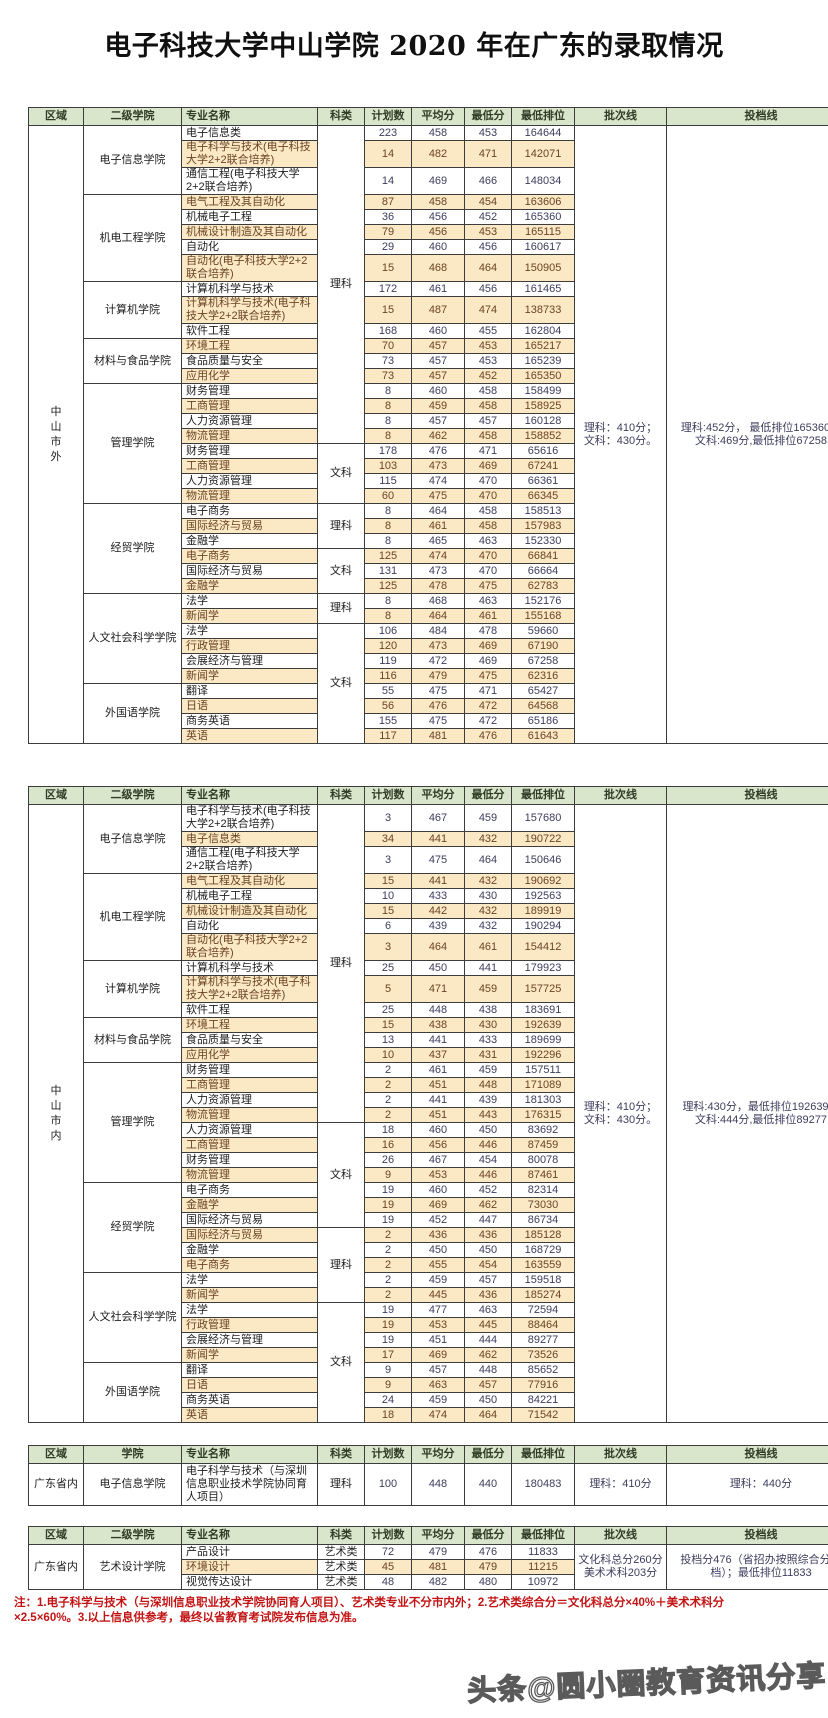  I want to click on major-cell: 电子科学与技术（与深圳信息职业技术学院协同育人项目）, so click(250, 1485).